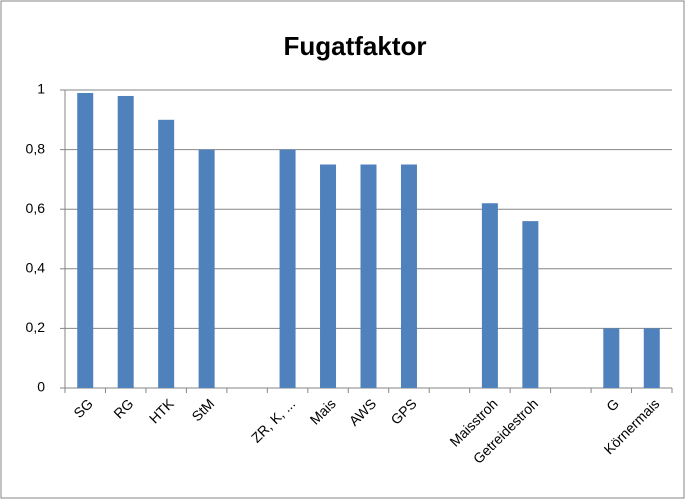 The width and height of the screenshot is (685, 499). What do you see at coordinates (36, 148) in the screenshot?
I see `y-tick-label: 0,8` at bounding box center [36, 148].